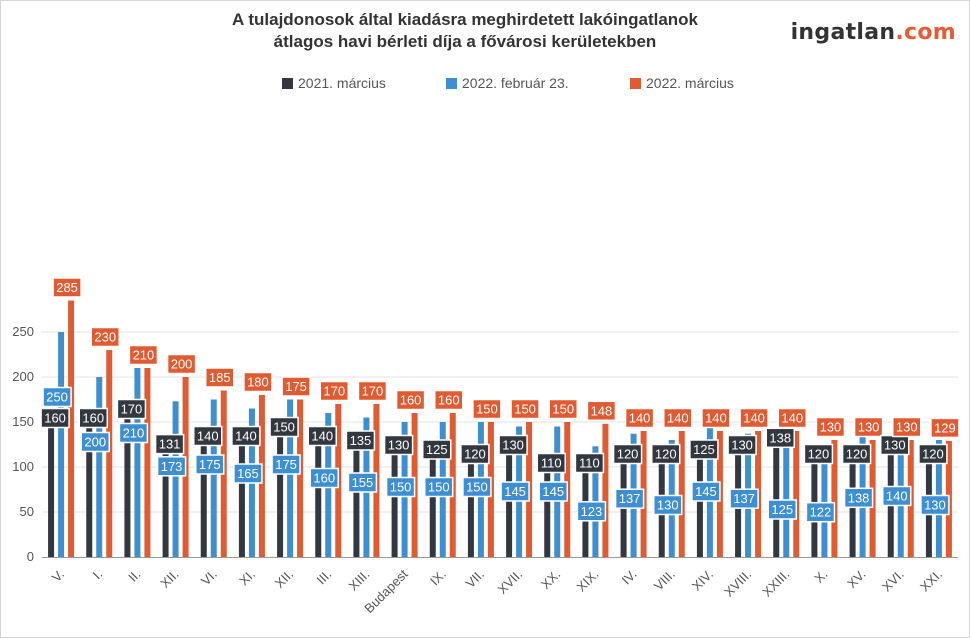  I want to click on data-label-s3-5-vi: 185, so click(220, 377).